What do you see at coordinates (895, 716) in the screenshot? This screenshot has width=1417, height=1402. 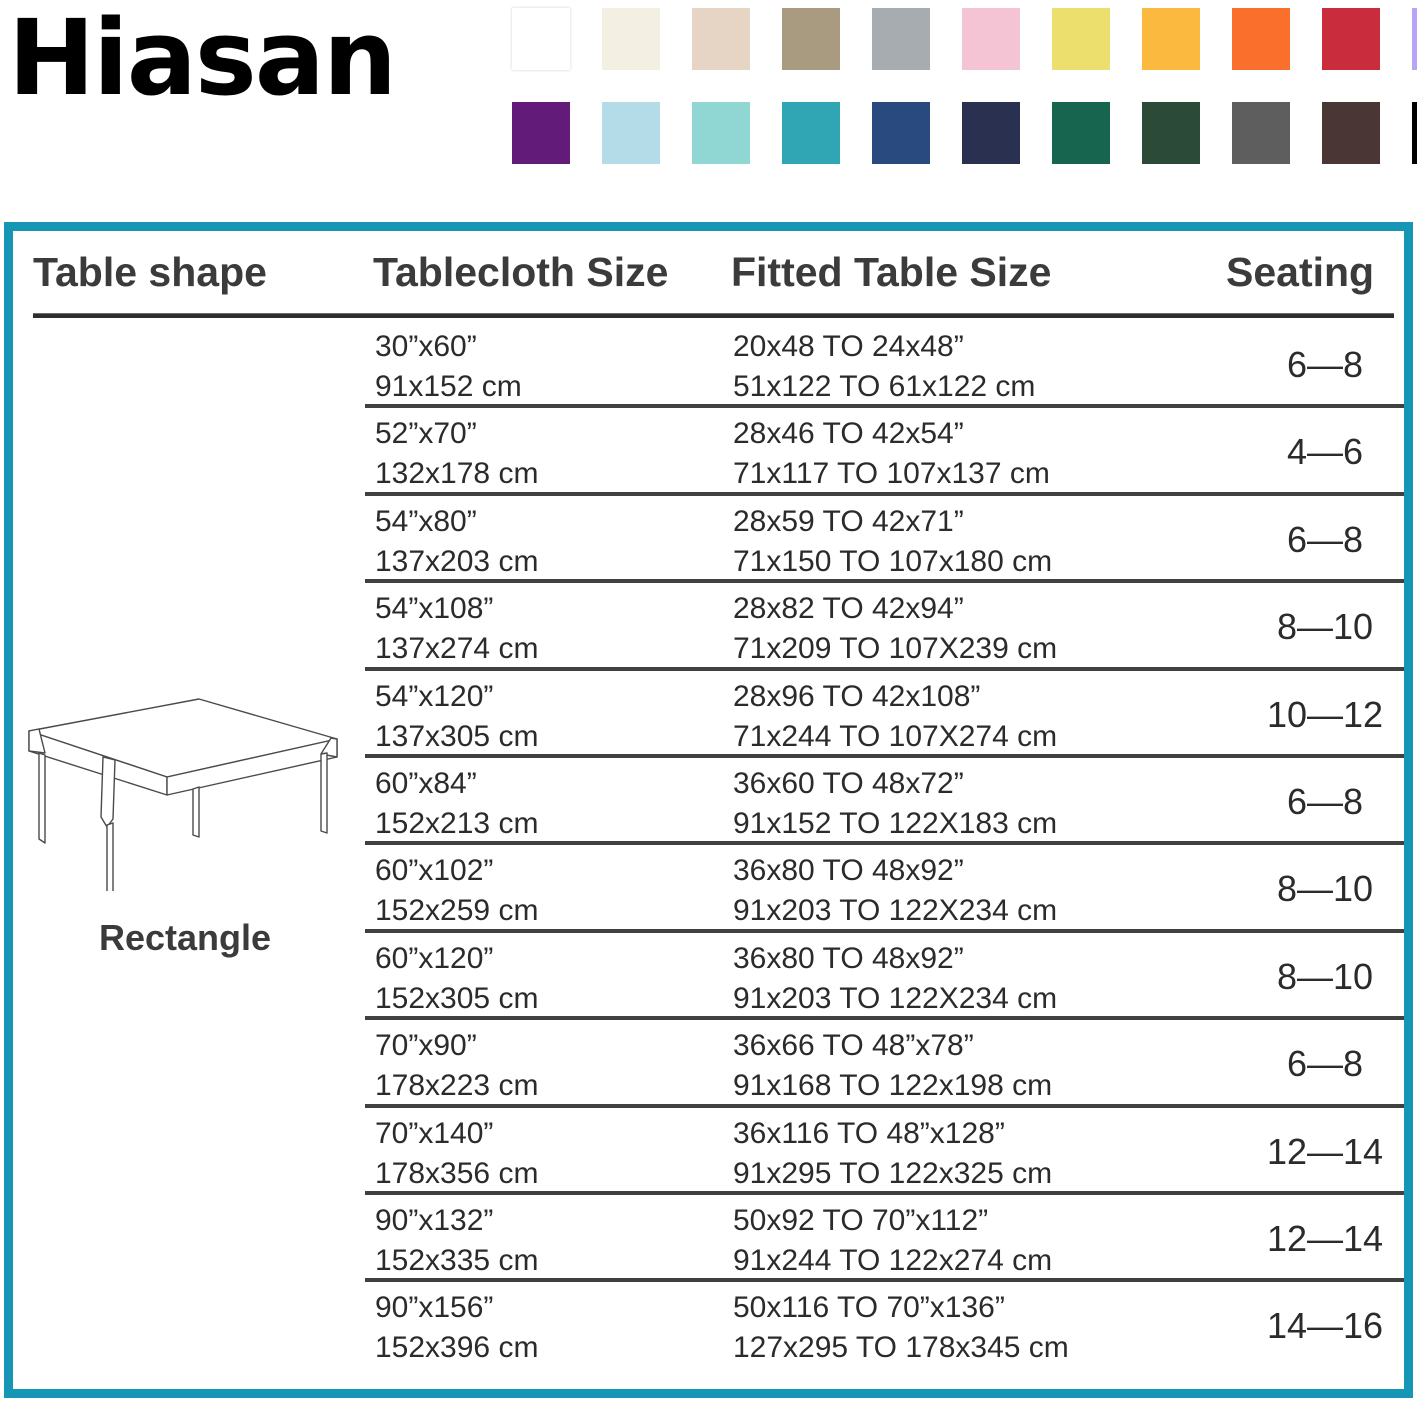 I see `cell-fitted-table-size: 28x96 TO 42x108” 71x244 TO 107X274 cm` at bounding box center [895, 716].